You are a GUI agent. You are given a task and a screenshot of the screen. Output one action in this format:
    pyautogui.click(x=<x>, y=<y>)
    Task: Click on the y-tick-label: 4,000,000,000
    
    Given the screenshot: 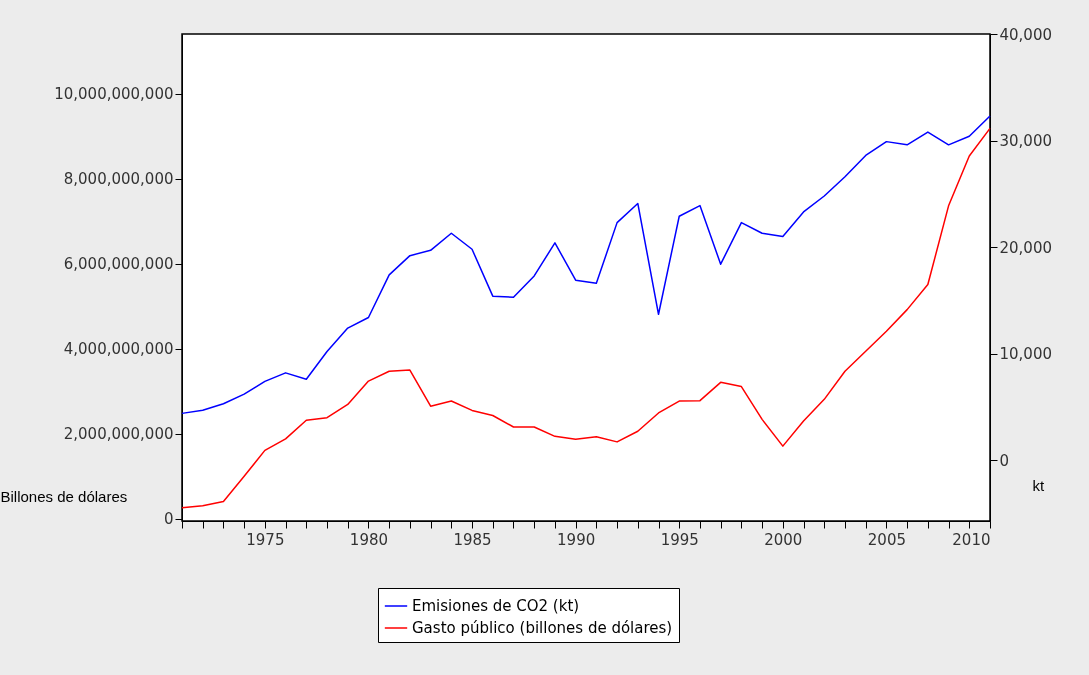 What is the action you would take?
    pyautogui.click(x=118, y=349)
    